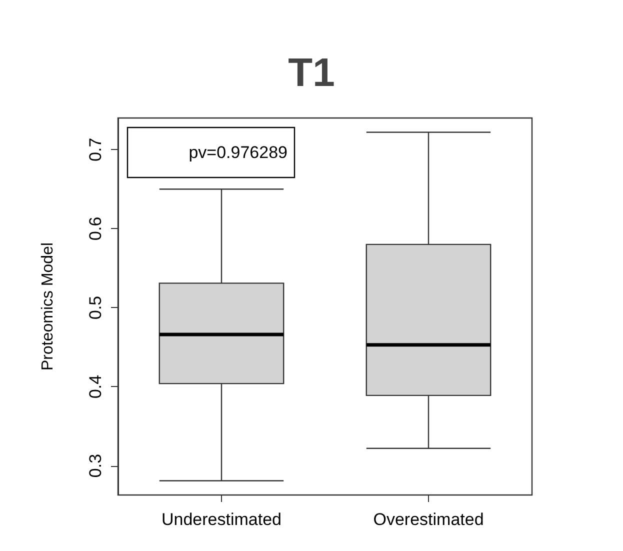  I want to click on y-axis-title: Proteomics Model, so click(48, 306).